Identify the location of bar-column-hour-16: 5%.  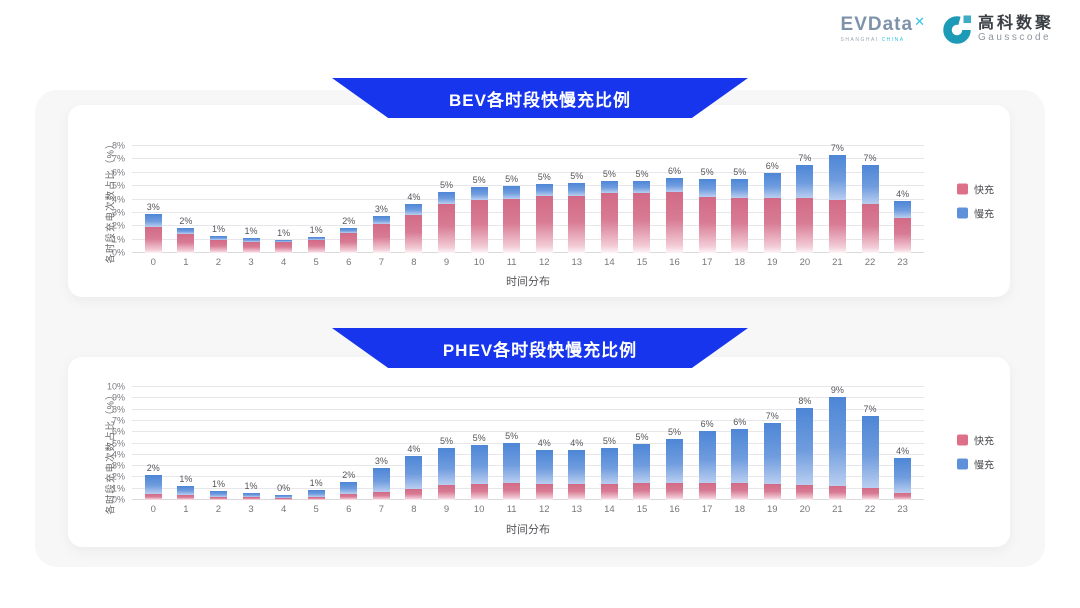
(674, 443).